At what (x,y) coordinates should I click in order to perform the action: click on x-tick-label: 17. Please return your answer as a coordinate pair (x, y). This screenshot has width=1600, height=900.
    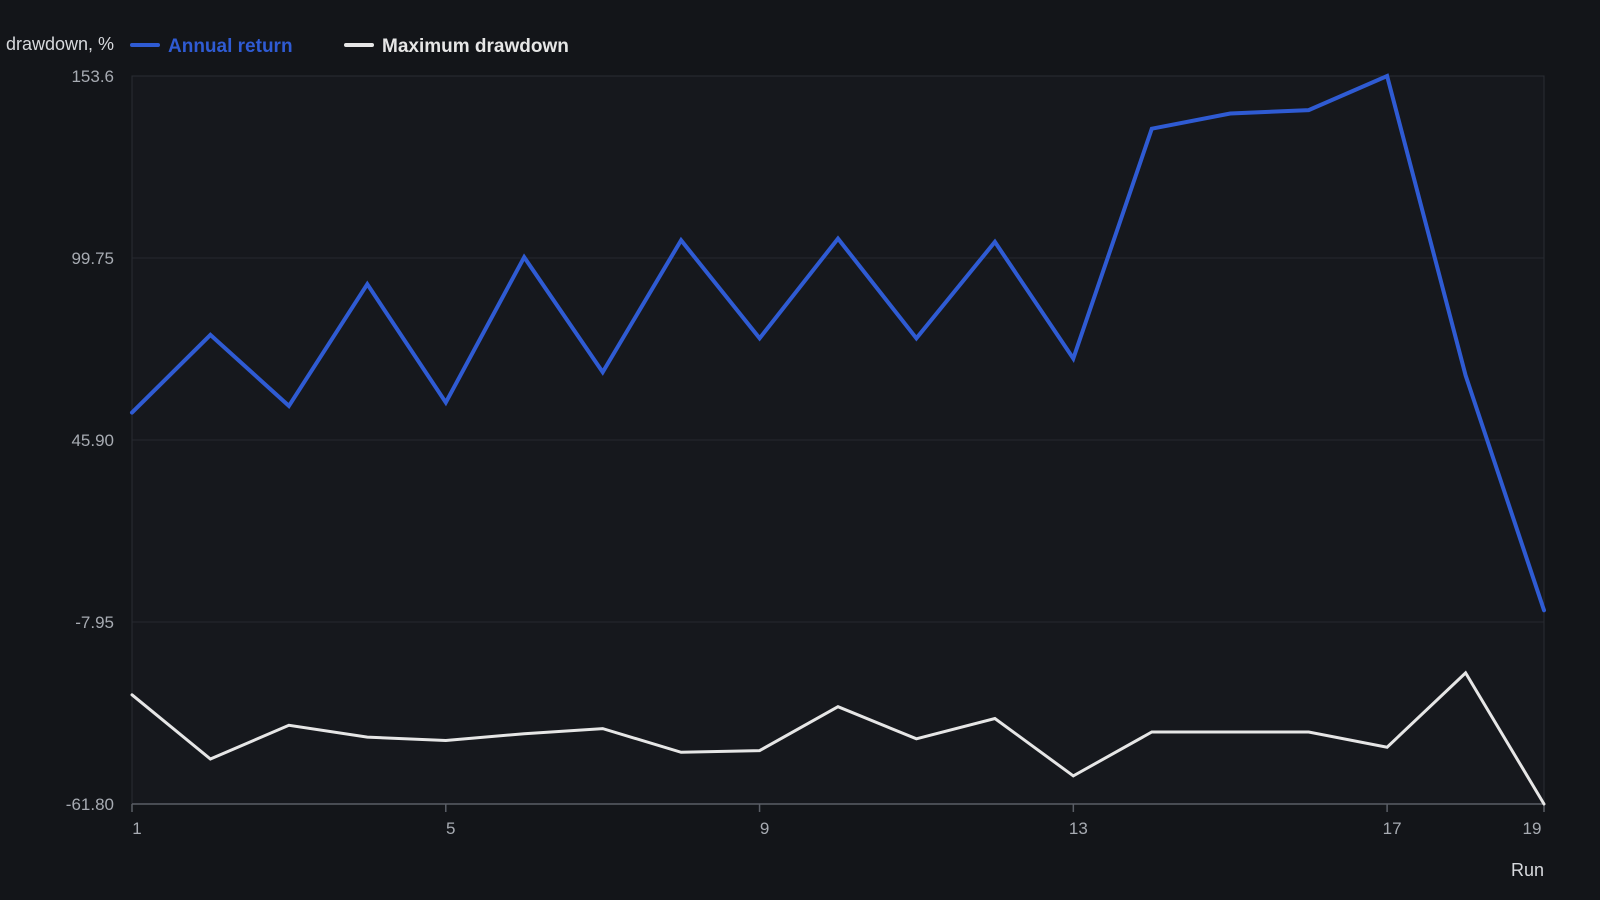
    Looking at the image, I should click on (1392, 828).